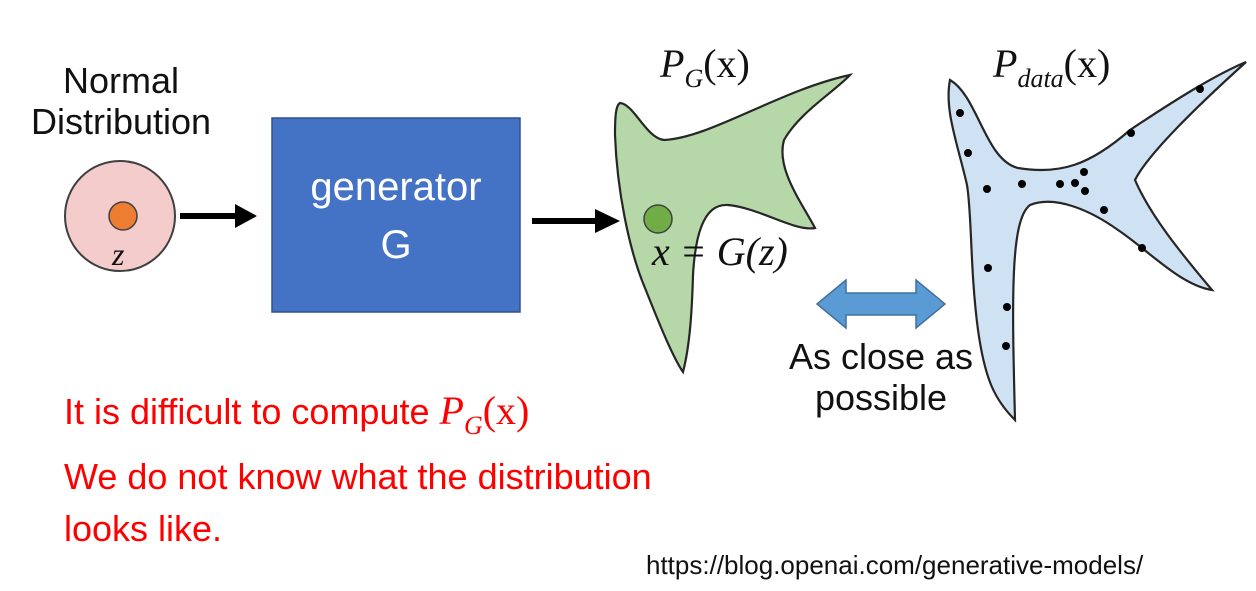  I want to click on z-sample-dot, so click(123, 216).